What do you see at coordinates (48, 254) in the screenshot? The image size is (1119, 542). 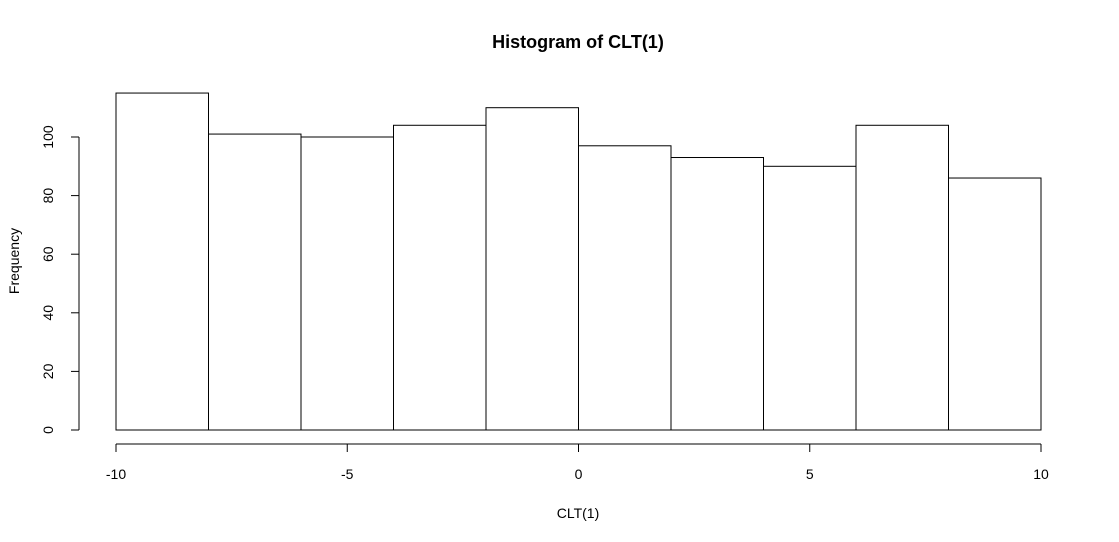 I see `y-tick-label: 60` at bounding box center [48, 254].